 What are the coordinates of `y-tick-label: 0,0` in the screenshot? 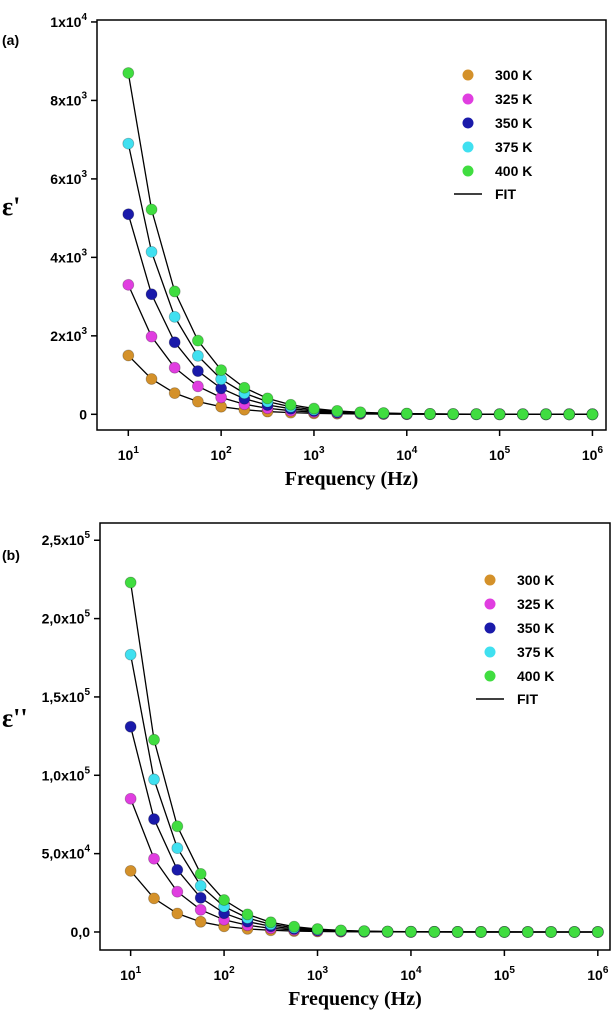 It's located at (81, 932).